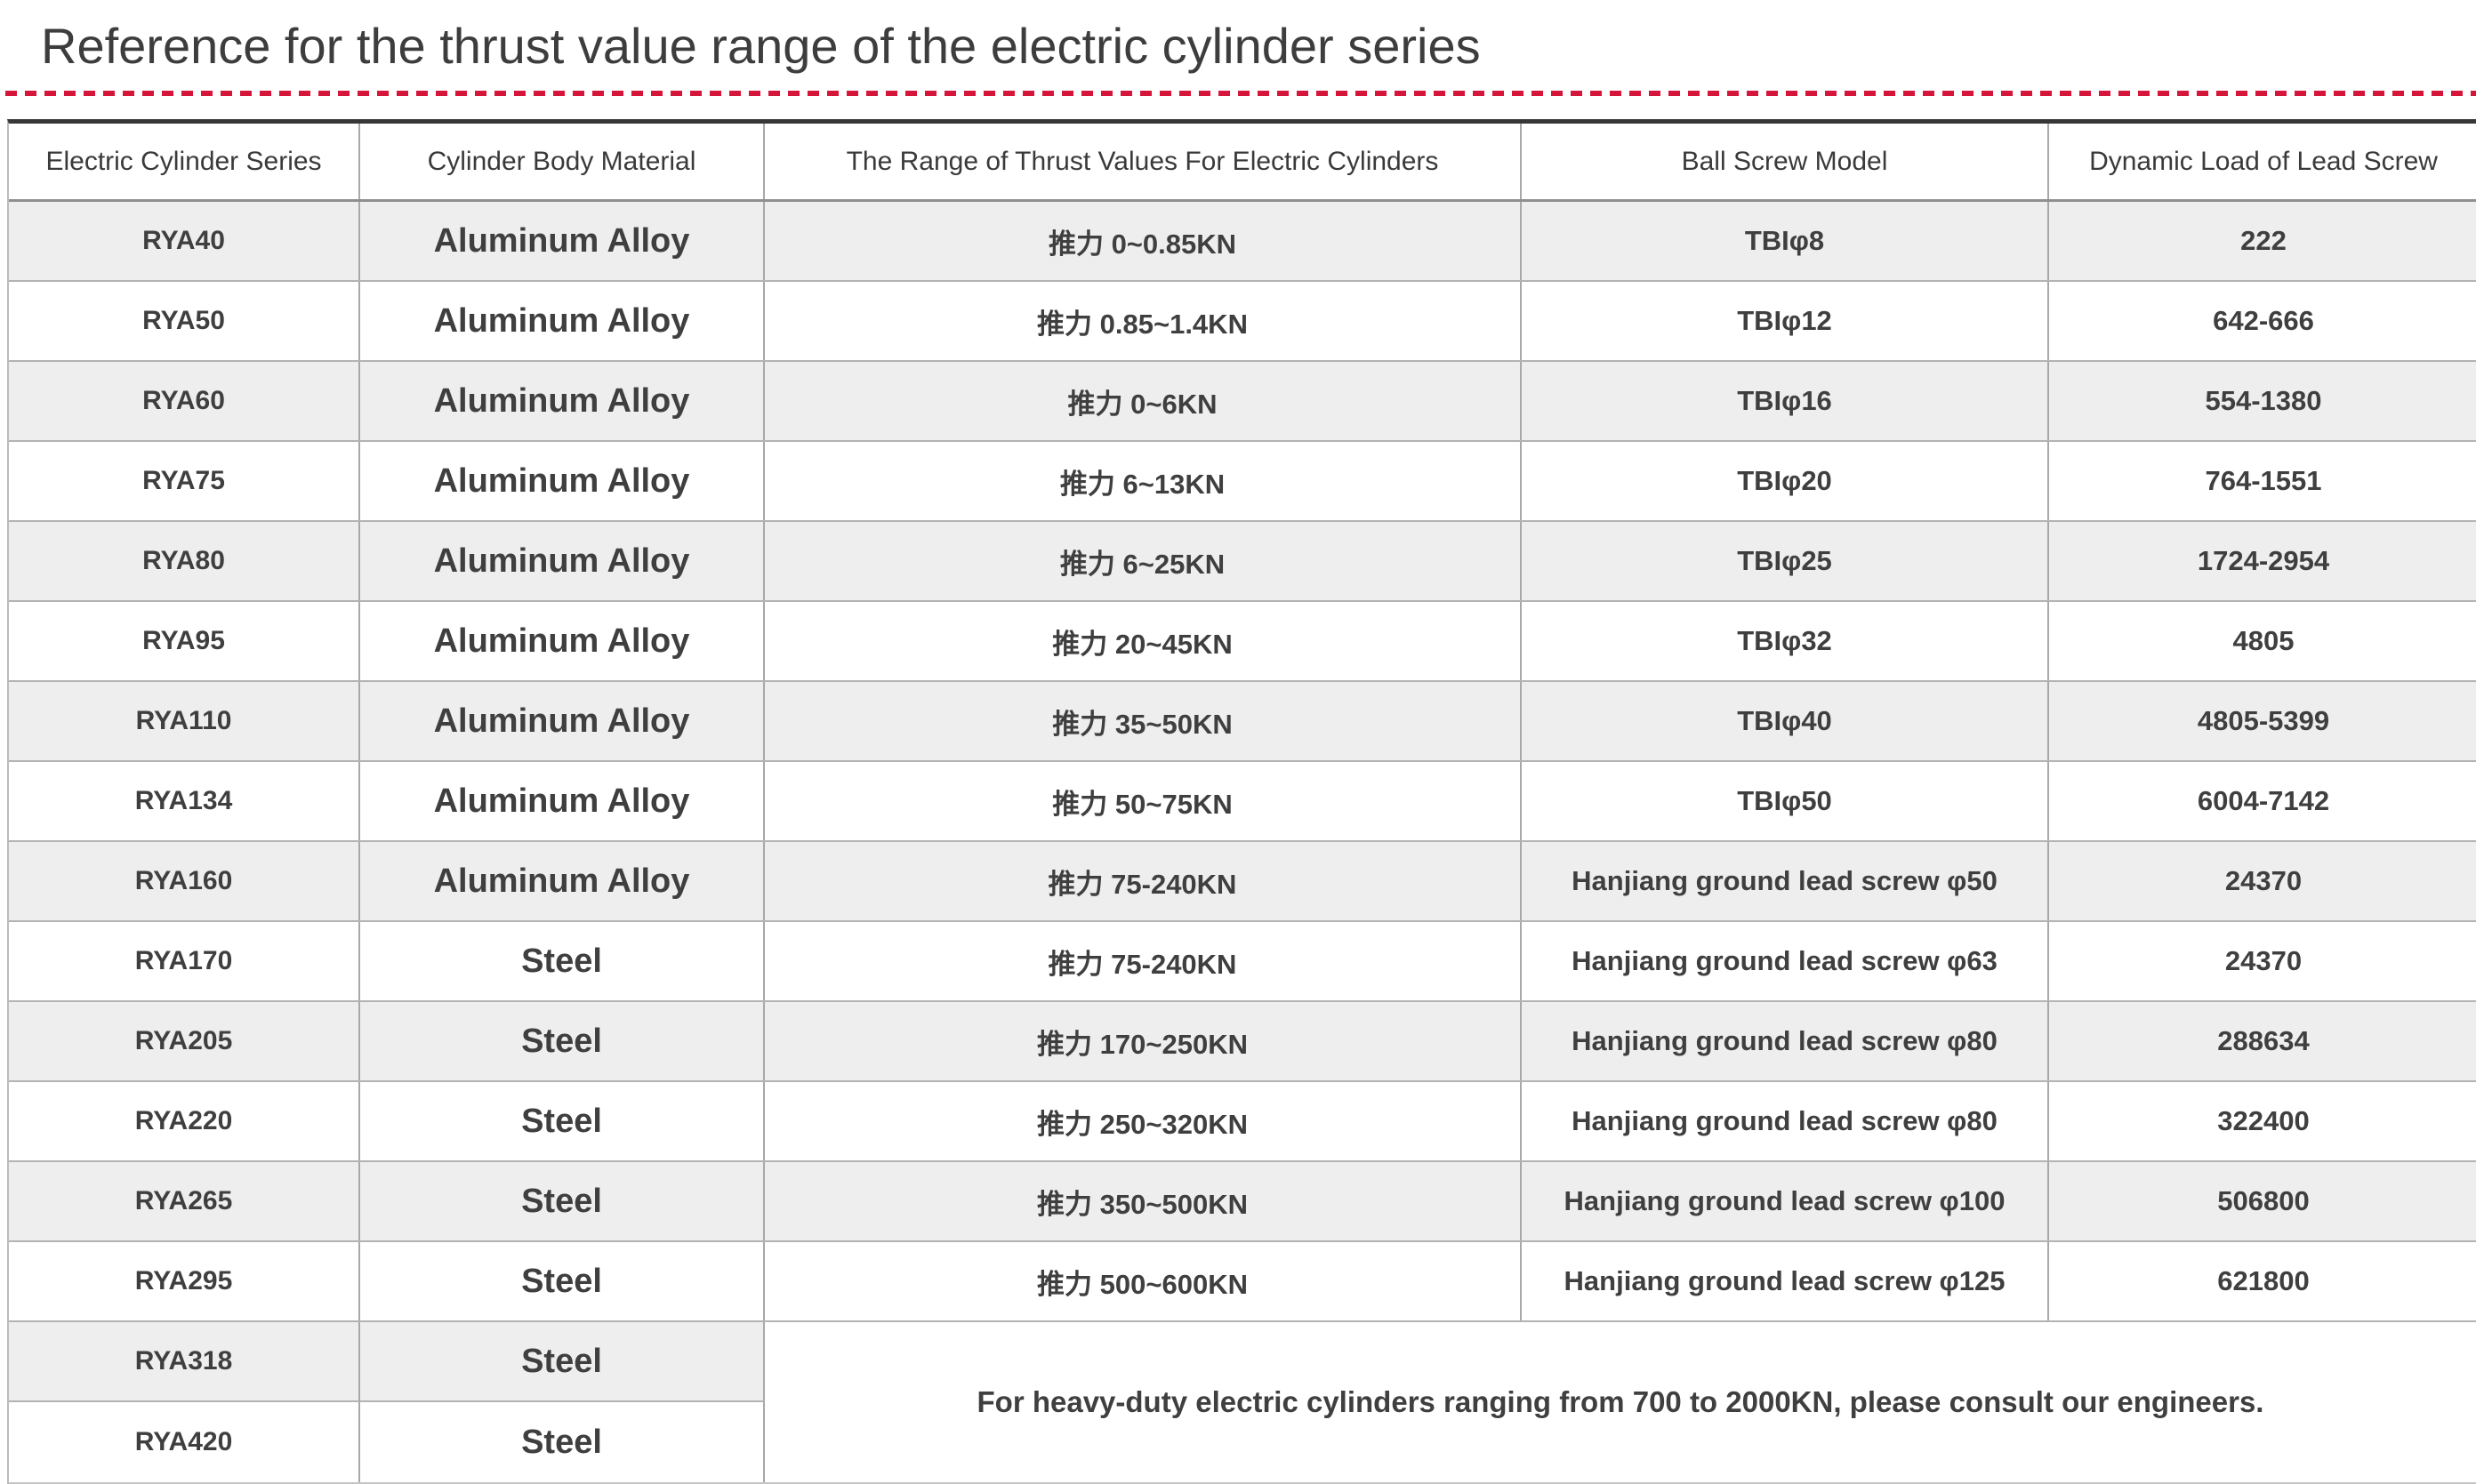 The width and height of the screenshot is (2476, 1484). Describe the element at coordinates (1143, 1201) in the screenshot. I see `cell-thrust: 推力 350~500KN` at that location.